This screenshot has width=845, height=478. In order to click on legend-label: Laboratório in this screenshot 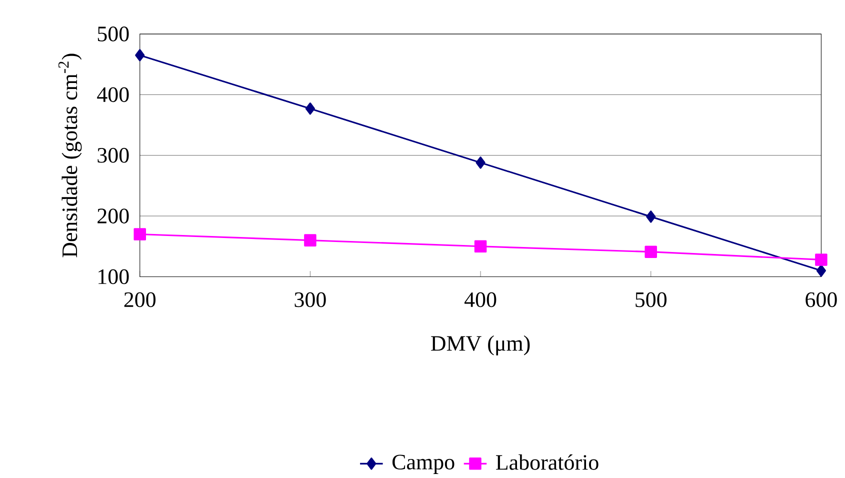, I will do `click(547, 462)`.